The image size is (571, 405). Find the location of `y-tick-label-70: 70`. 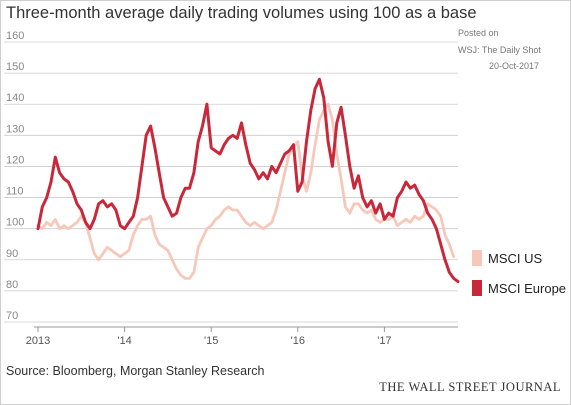

y-tick-label-70: 70 is located at coordinates (12, 316).